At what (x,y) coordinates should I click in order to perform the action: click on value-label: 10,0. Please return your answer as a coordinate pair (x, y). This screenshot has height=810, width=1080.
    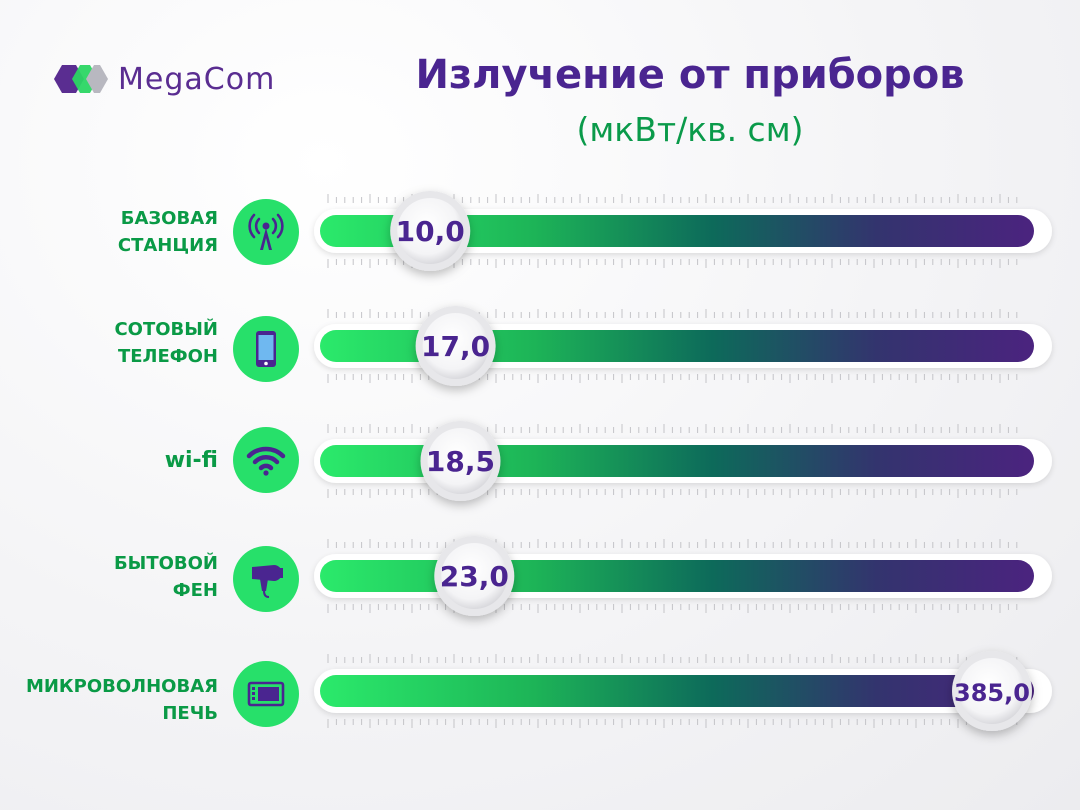
    Looking at the image, I should click on (430, 231).